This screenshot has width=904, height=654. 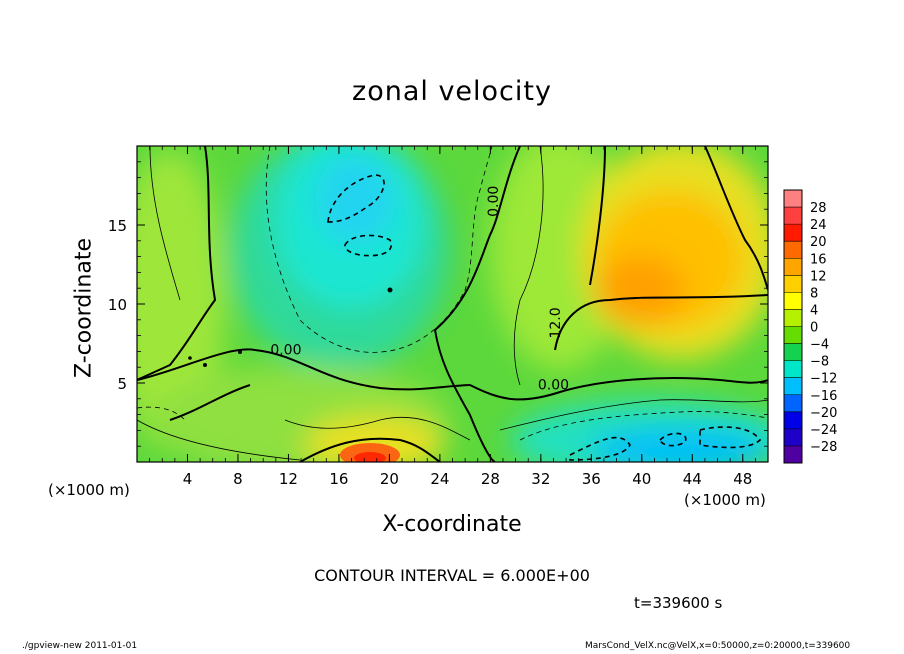 What do you see at coordinates (288, 479) in the screenshot?
I see `x-tick-label: 12` at bounding box center [288, 479].